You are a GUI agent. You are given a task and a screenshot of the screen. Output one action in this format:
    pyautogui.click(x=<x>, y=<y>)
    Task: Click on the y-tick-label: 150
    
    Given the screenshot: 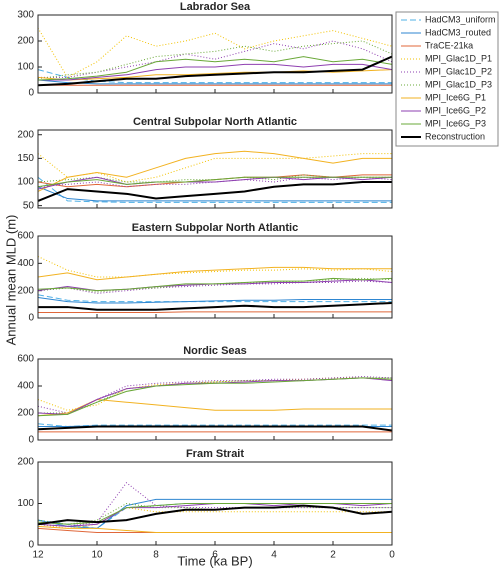 What is the action you would take?
    pyautogui.click(x=25, y=158)
    